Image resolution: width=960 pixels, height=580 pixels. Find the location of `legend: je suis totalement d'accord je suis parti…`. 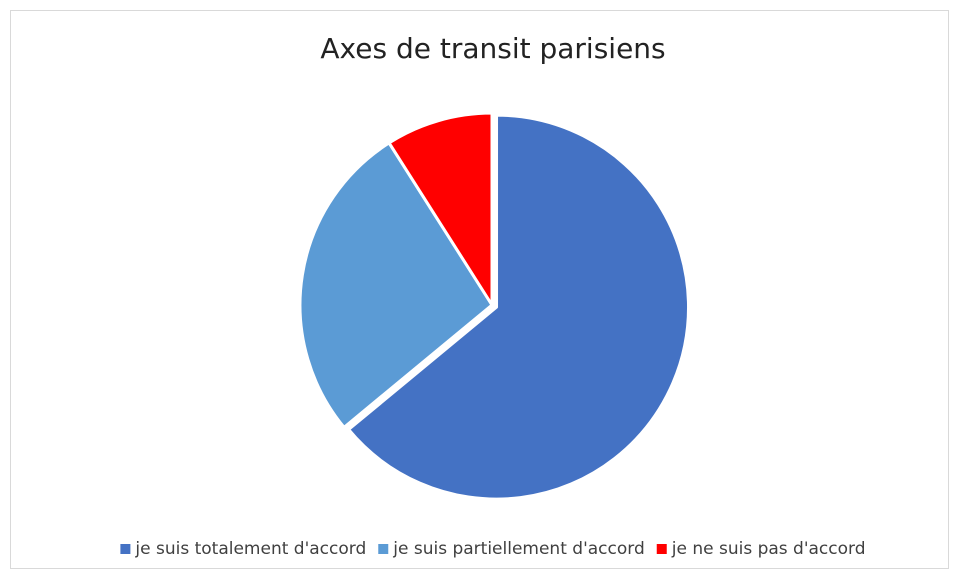

legend: je suis totalement d'accord je suis parti… is located at coordinates (493, 549).